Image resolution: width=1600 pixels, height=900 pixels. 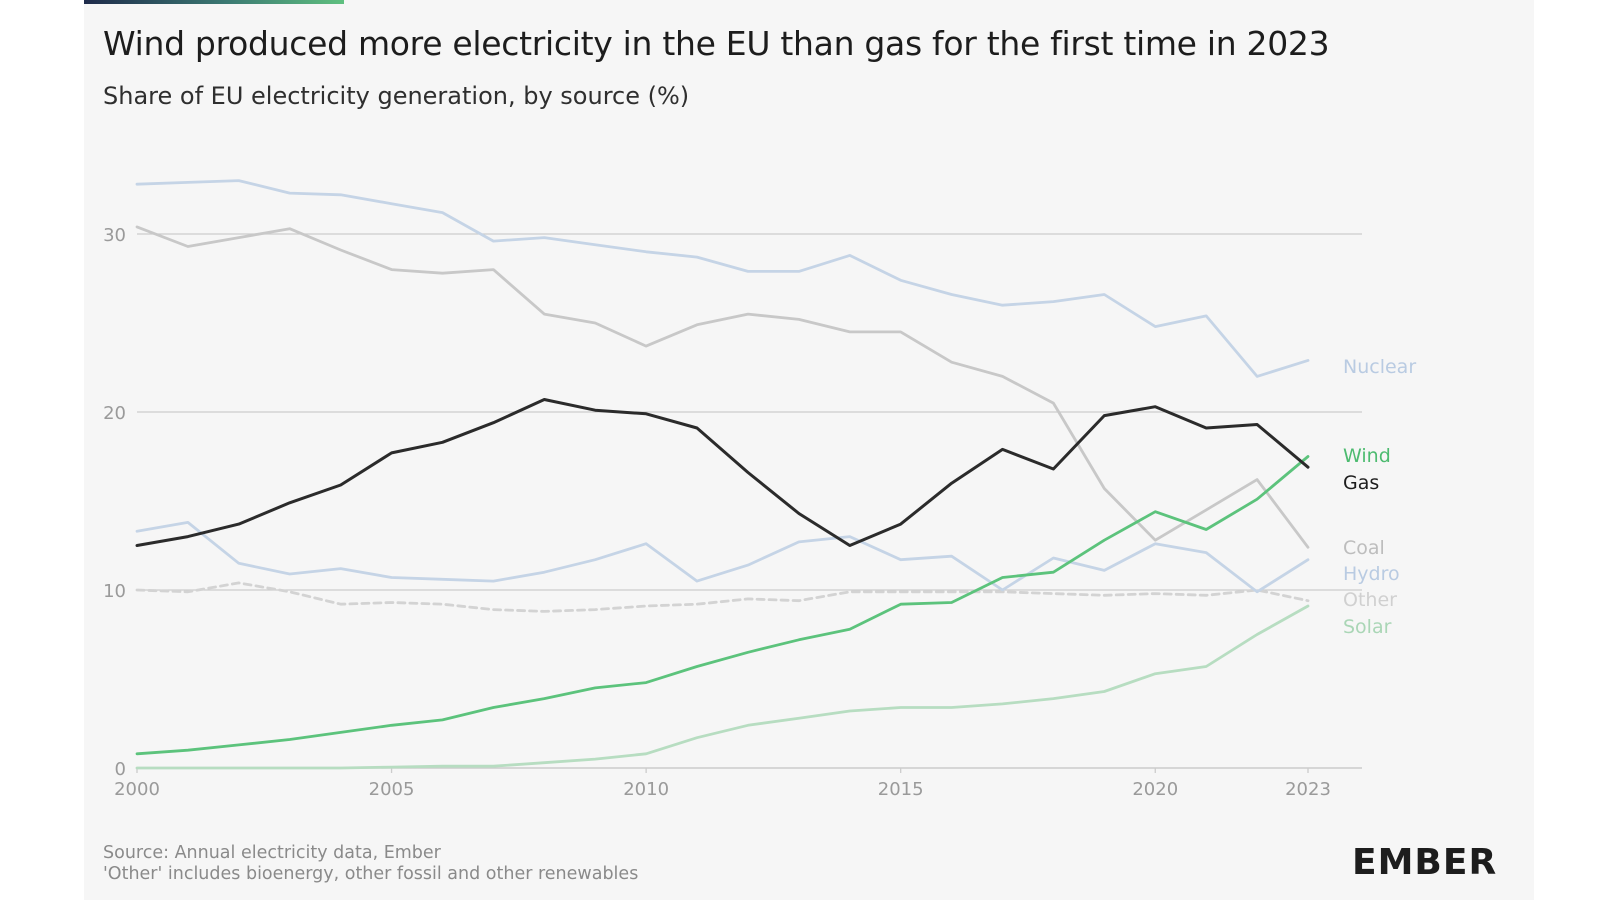 What do you see at coordinates (272, 853) in the screenshot?
I see `source-note: Source: Annual electricity data, Ember` at bounding box center [272, 853].